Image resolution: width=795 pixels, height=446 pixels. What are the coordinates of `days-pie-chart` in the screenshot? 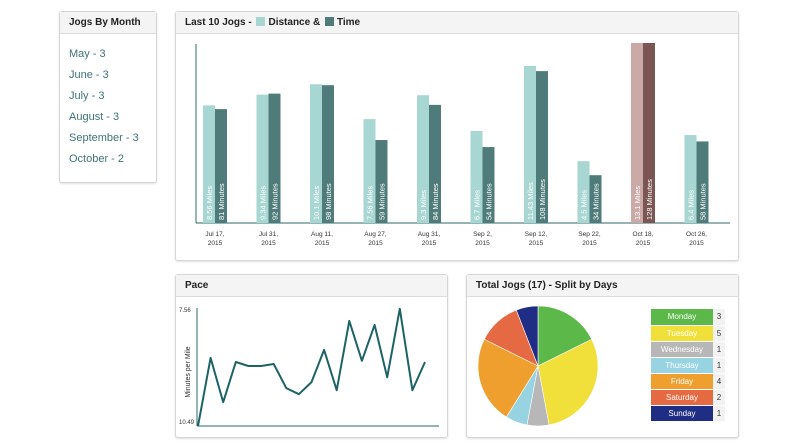 It's located at (538, 366).